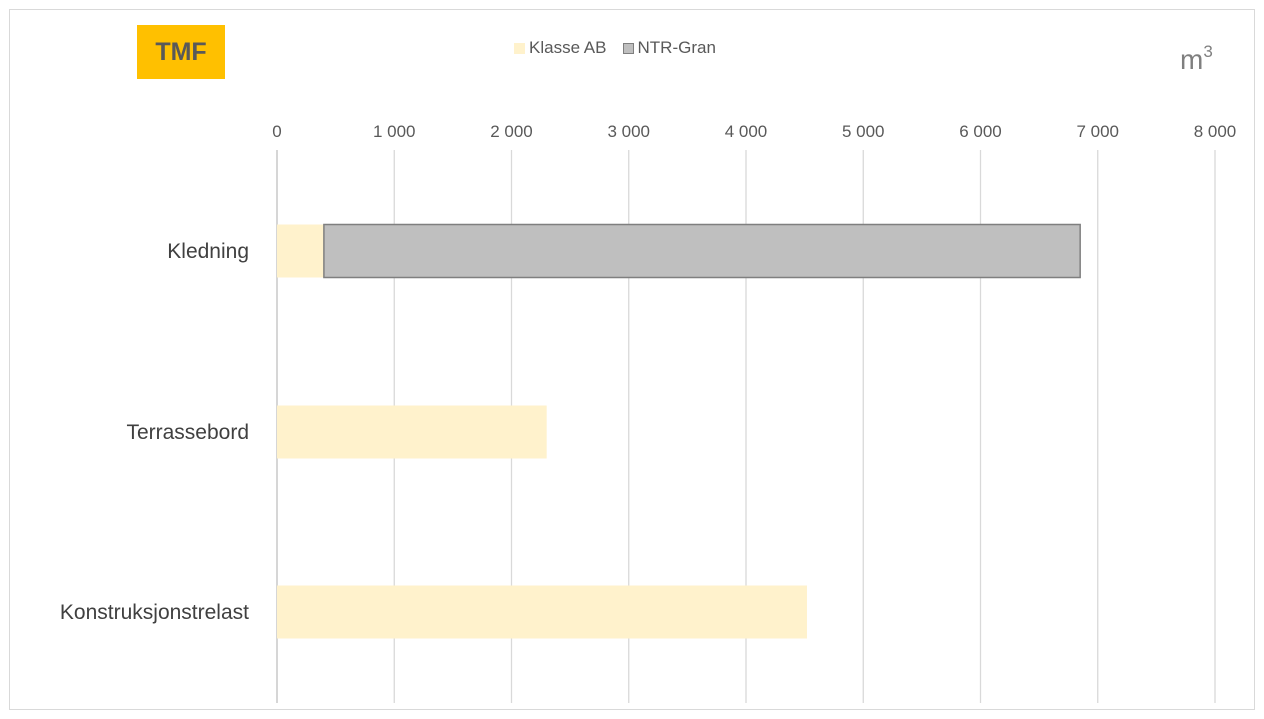  Describe the element at coordinates (863, 131) in the screenshot. I see `x-tick-label-5000: 5 000` at that location.